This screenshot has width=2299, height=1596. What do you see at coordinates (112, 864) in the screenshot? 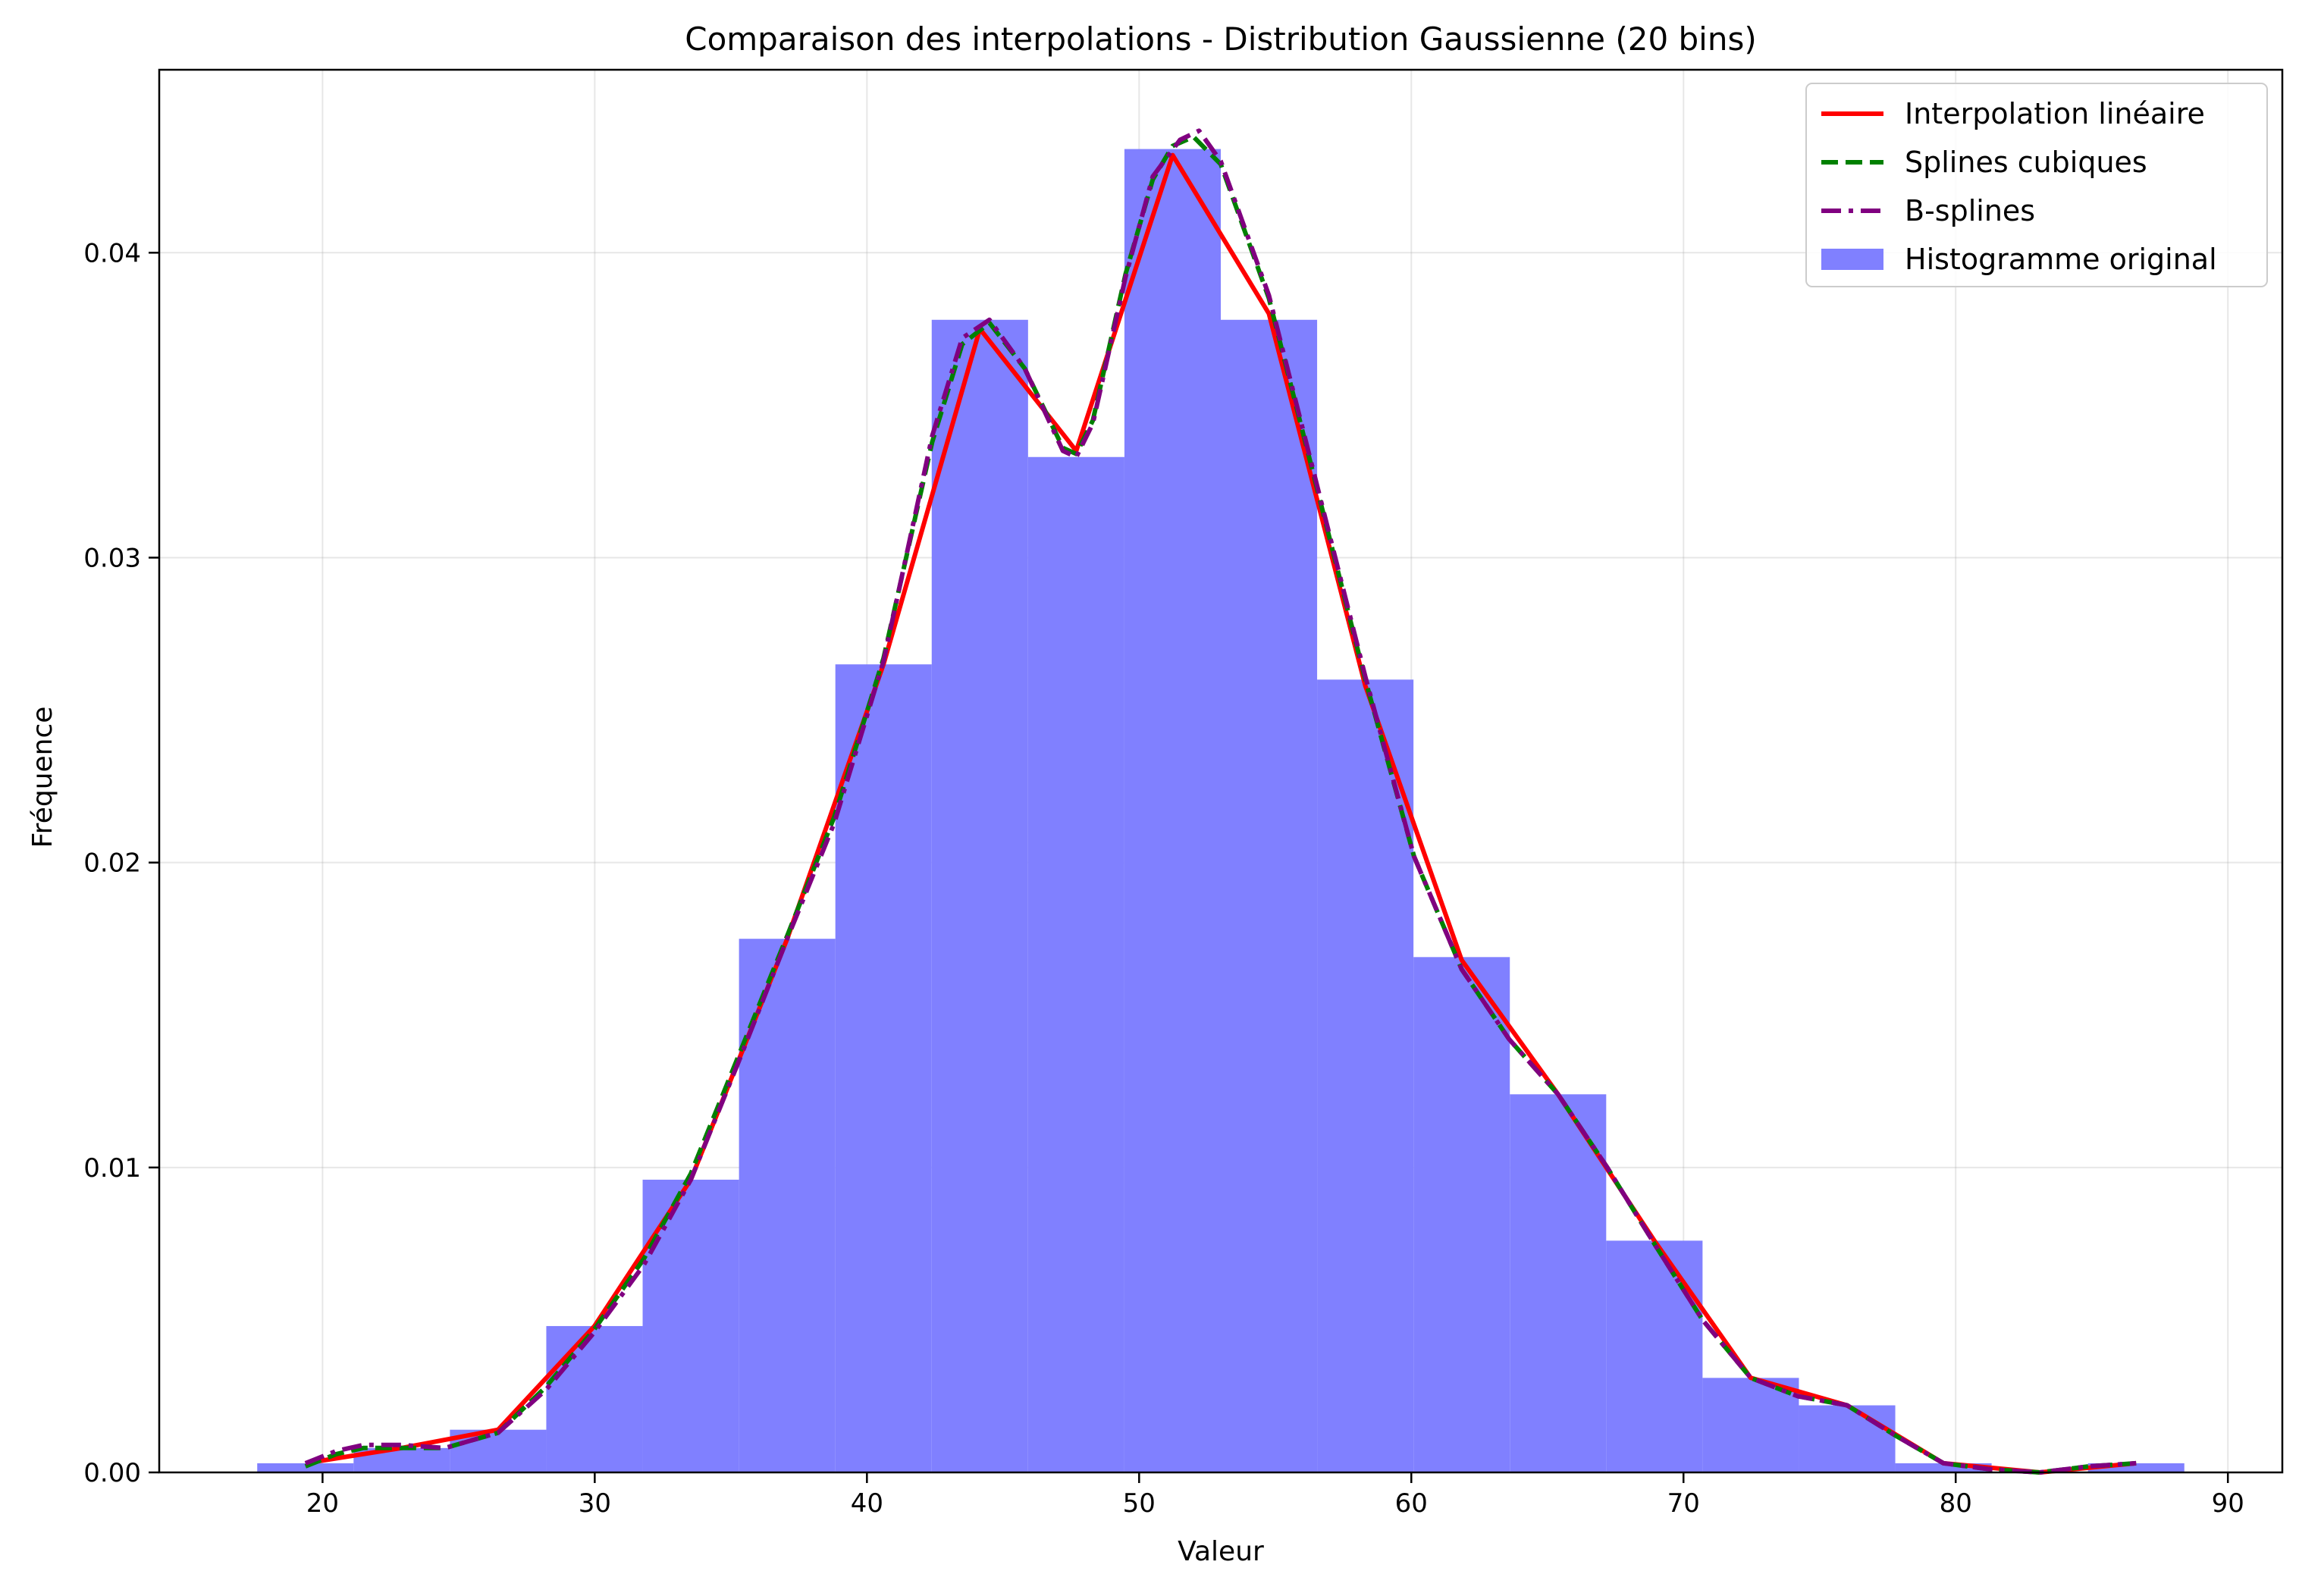
I see `y-tick-label: 0.02` at bounding box center [112, 864].